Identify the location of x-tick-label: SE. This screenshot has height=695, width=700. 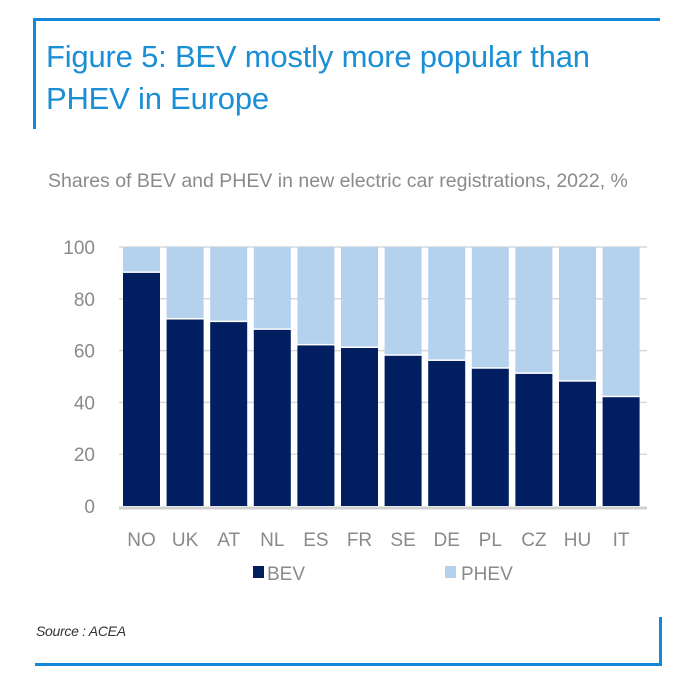
(402, 540).